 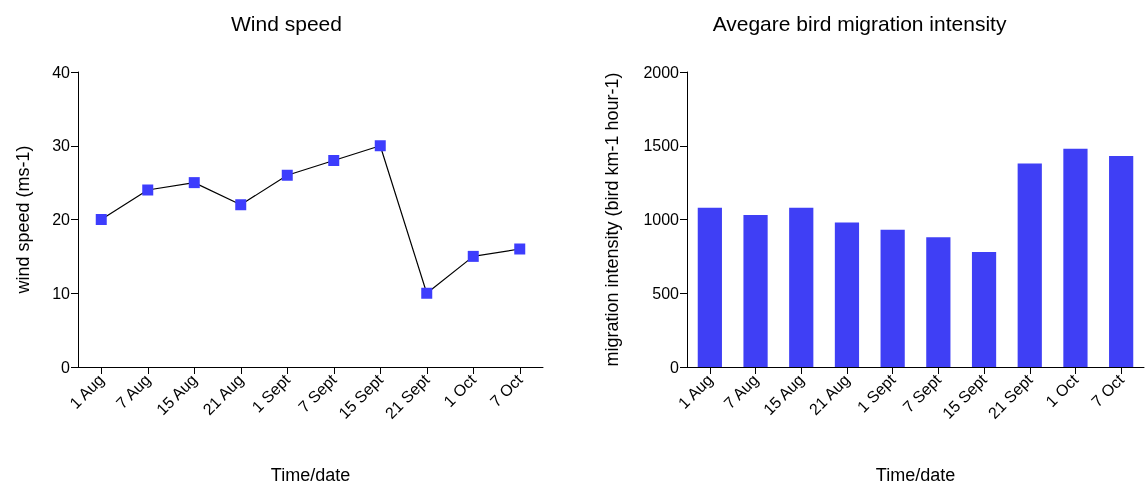 What do you see at coordinates (61, 146) in the screenshot?
I see `y-tick-label: 30` at bounding box center [61, 146].